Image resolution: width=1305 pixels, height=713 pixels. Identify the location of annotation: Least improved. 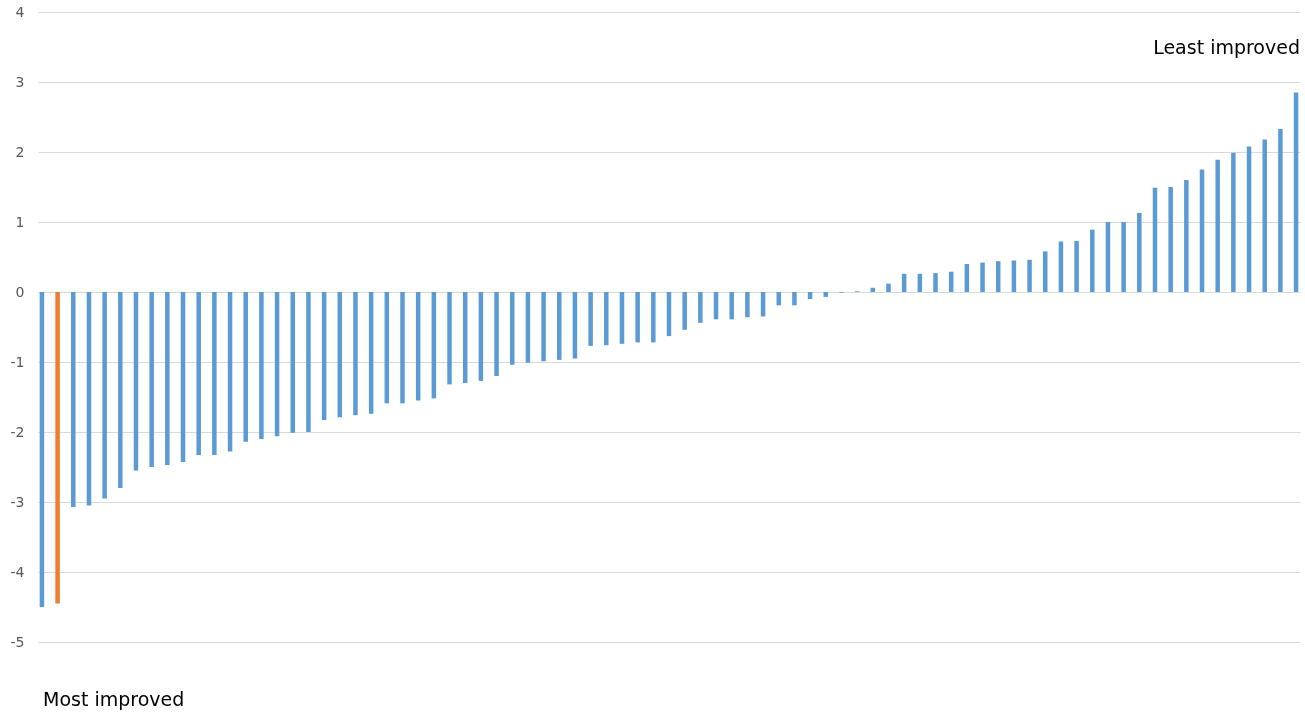
(1226, 47).